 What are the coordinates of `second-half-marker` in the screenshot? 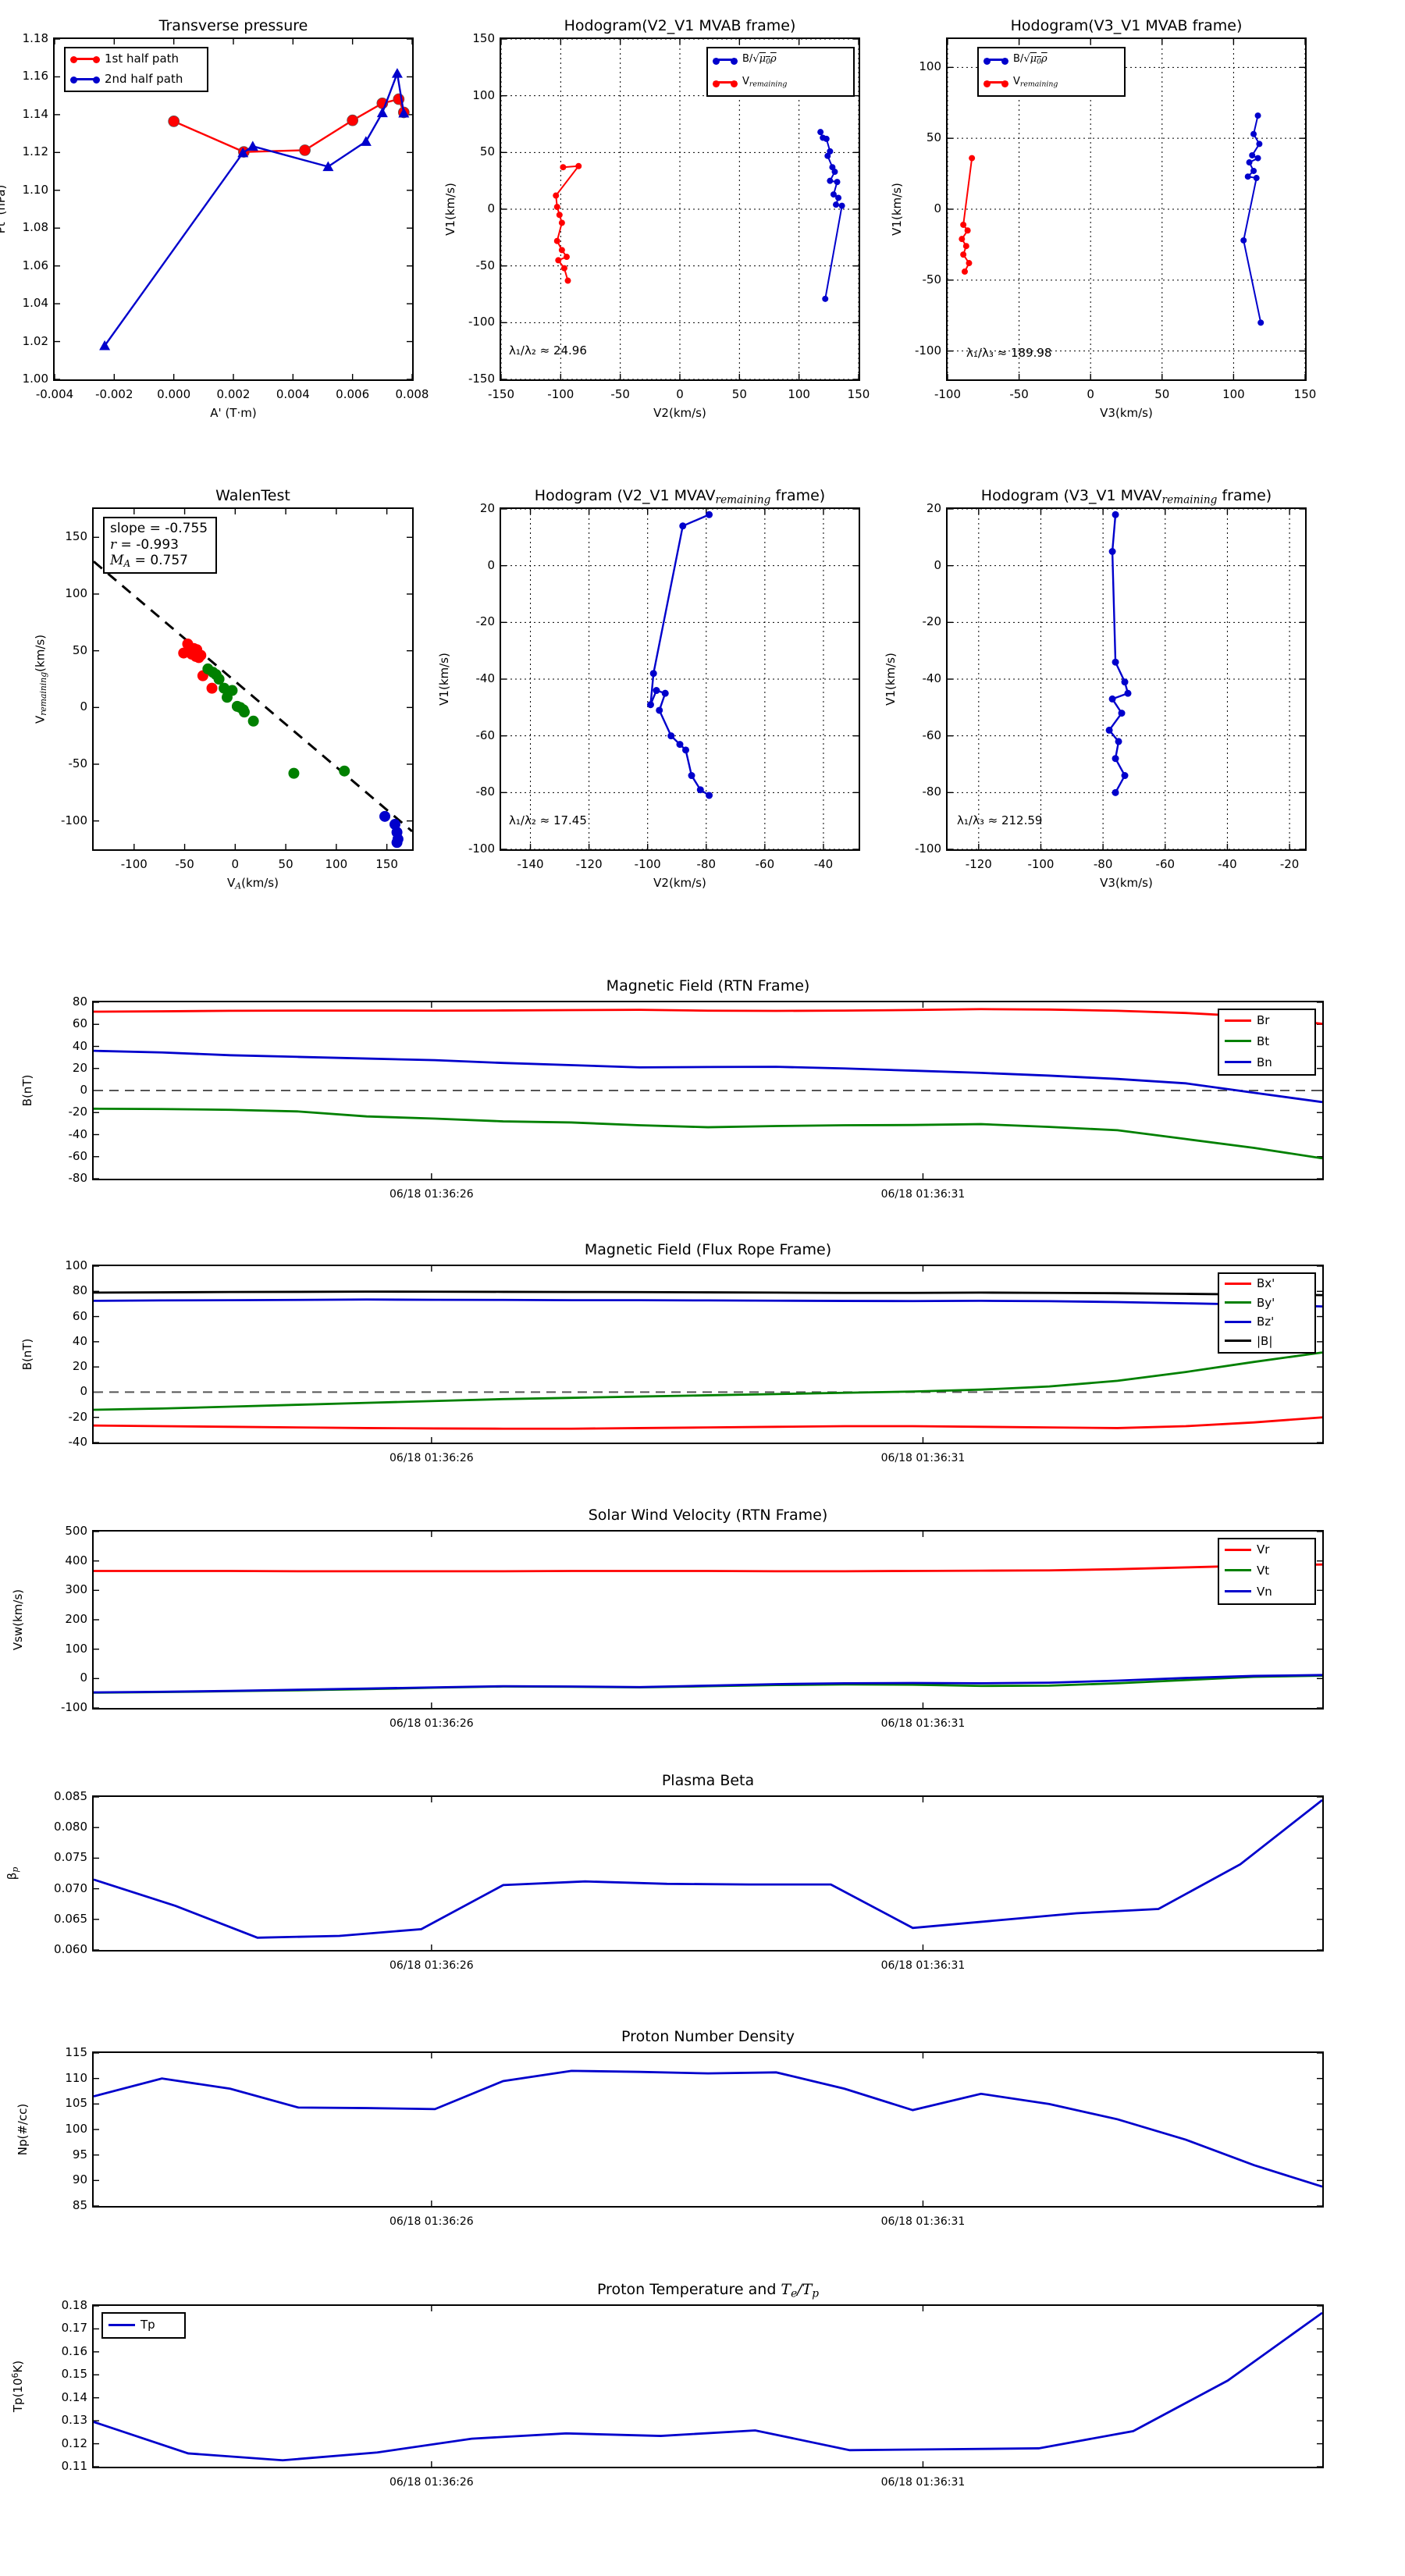 It's located at (253, 146).